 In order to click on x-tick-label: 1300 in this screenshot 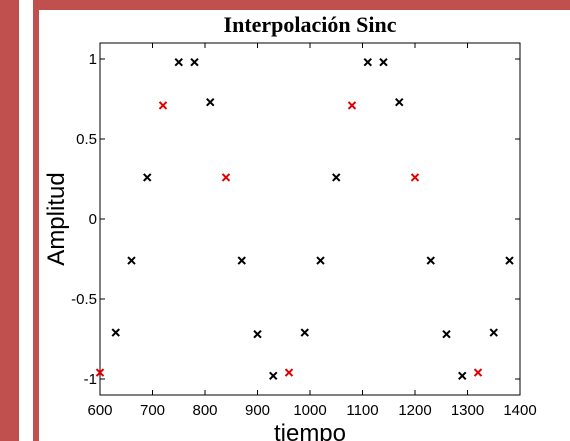, I will do `click(467, 410)`.